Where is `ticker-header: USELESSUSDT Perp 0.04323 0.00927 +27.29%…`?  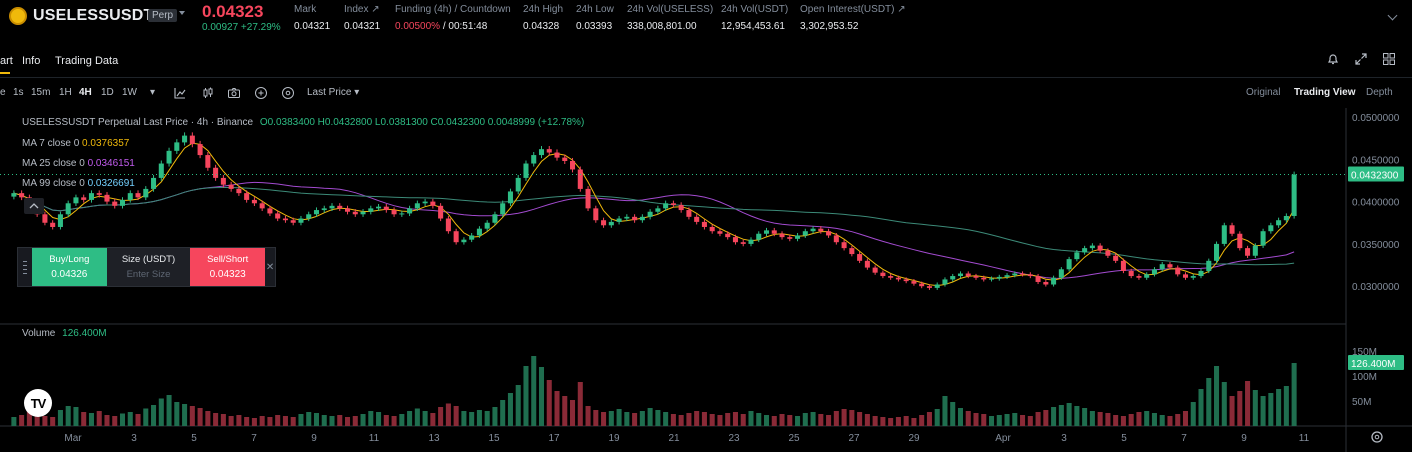
ticker-header: USELESSUSDT Perp 0.04323 0.00927 +27.29%… is located at coordinates (706, 21).